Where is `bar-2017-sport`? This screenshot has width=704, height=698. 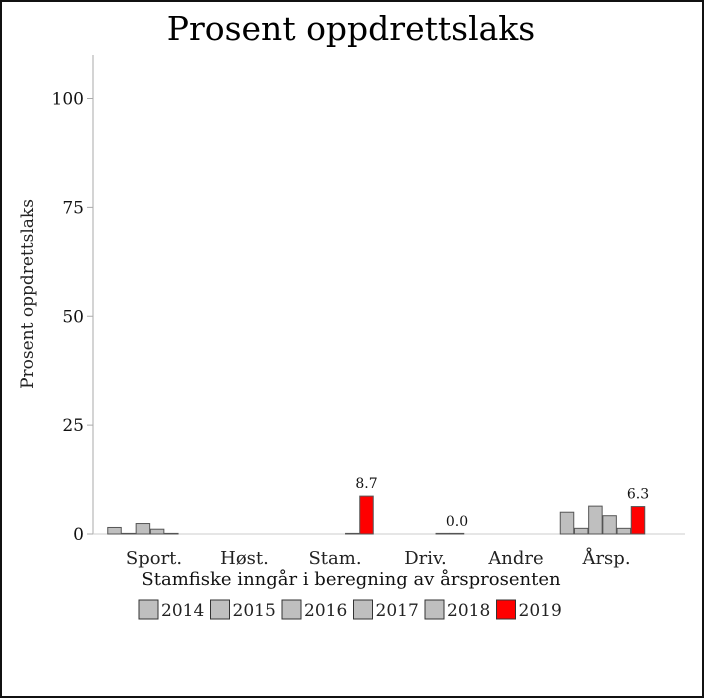 bar-2017-sport is located at coordinates (157, 531).